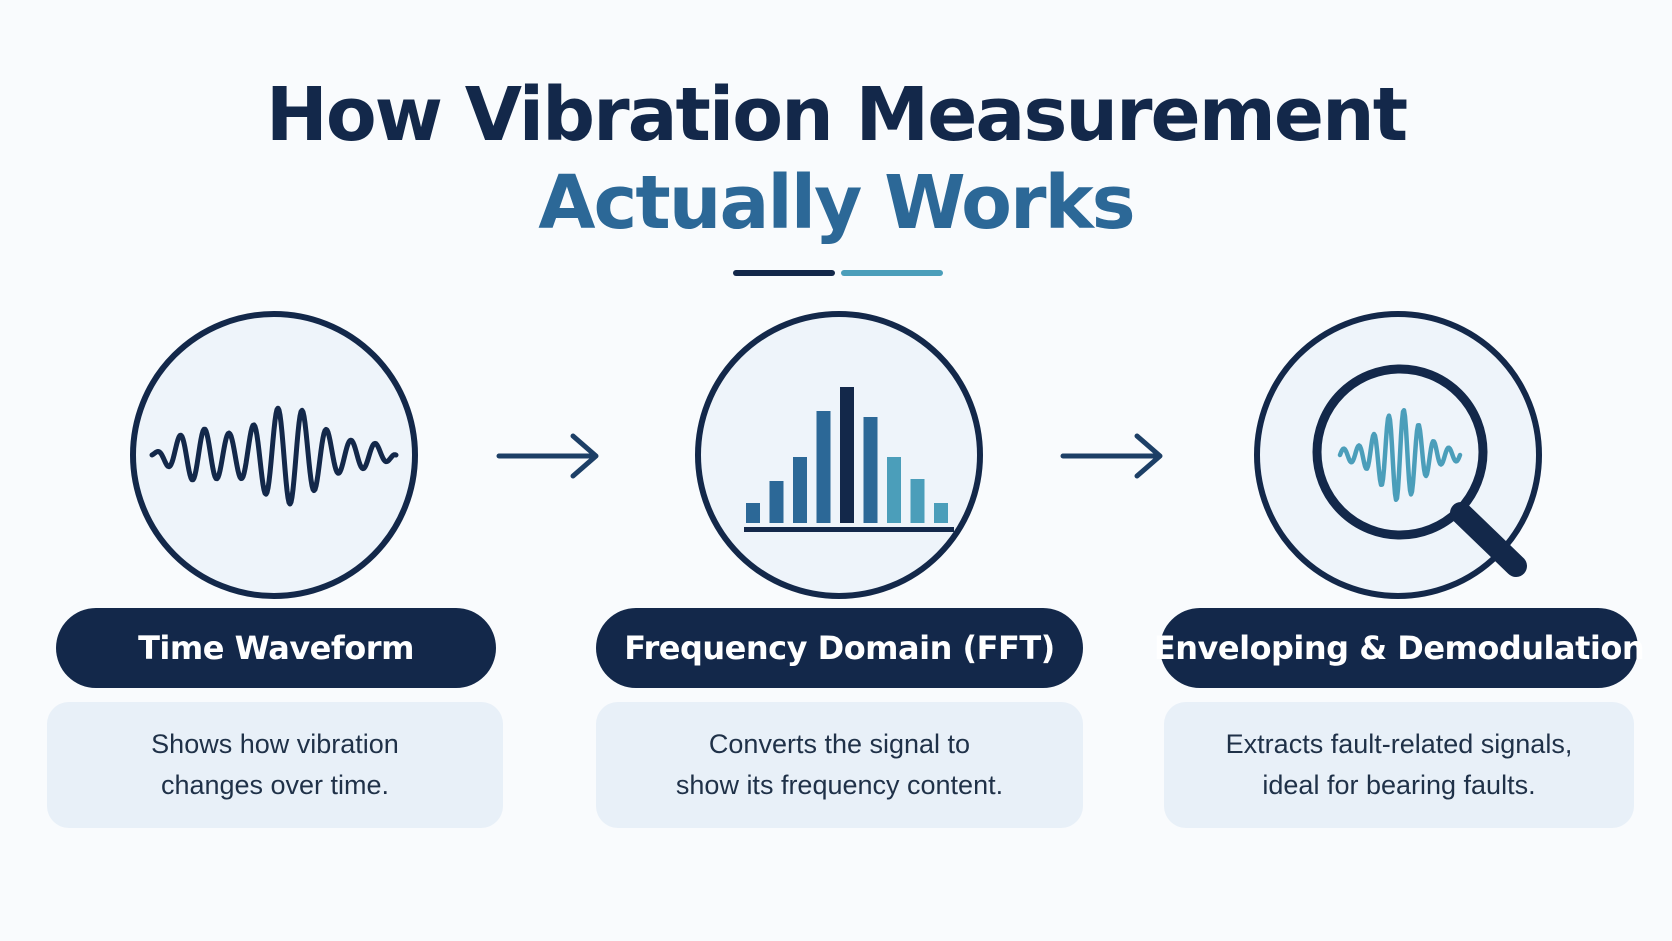  What do you see at coordinates (276, 648) in the screenshot?
I see `step-label-time-waveform: Time Waveform` at bounding box center [276, 648].